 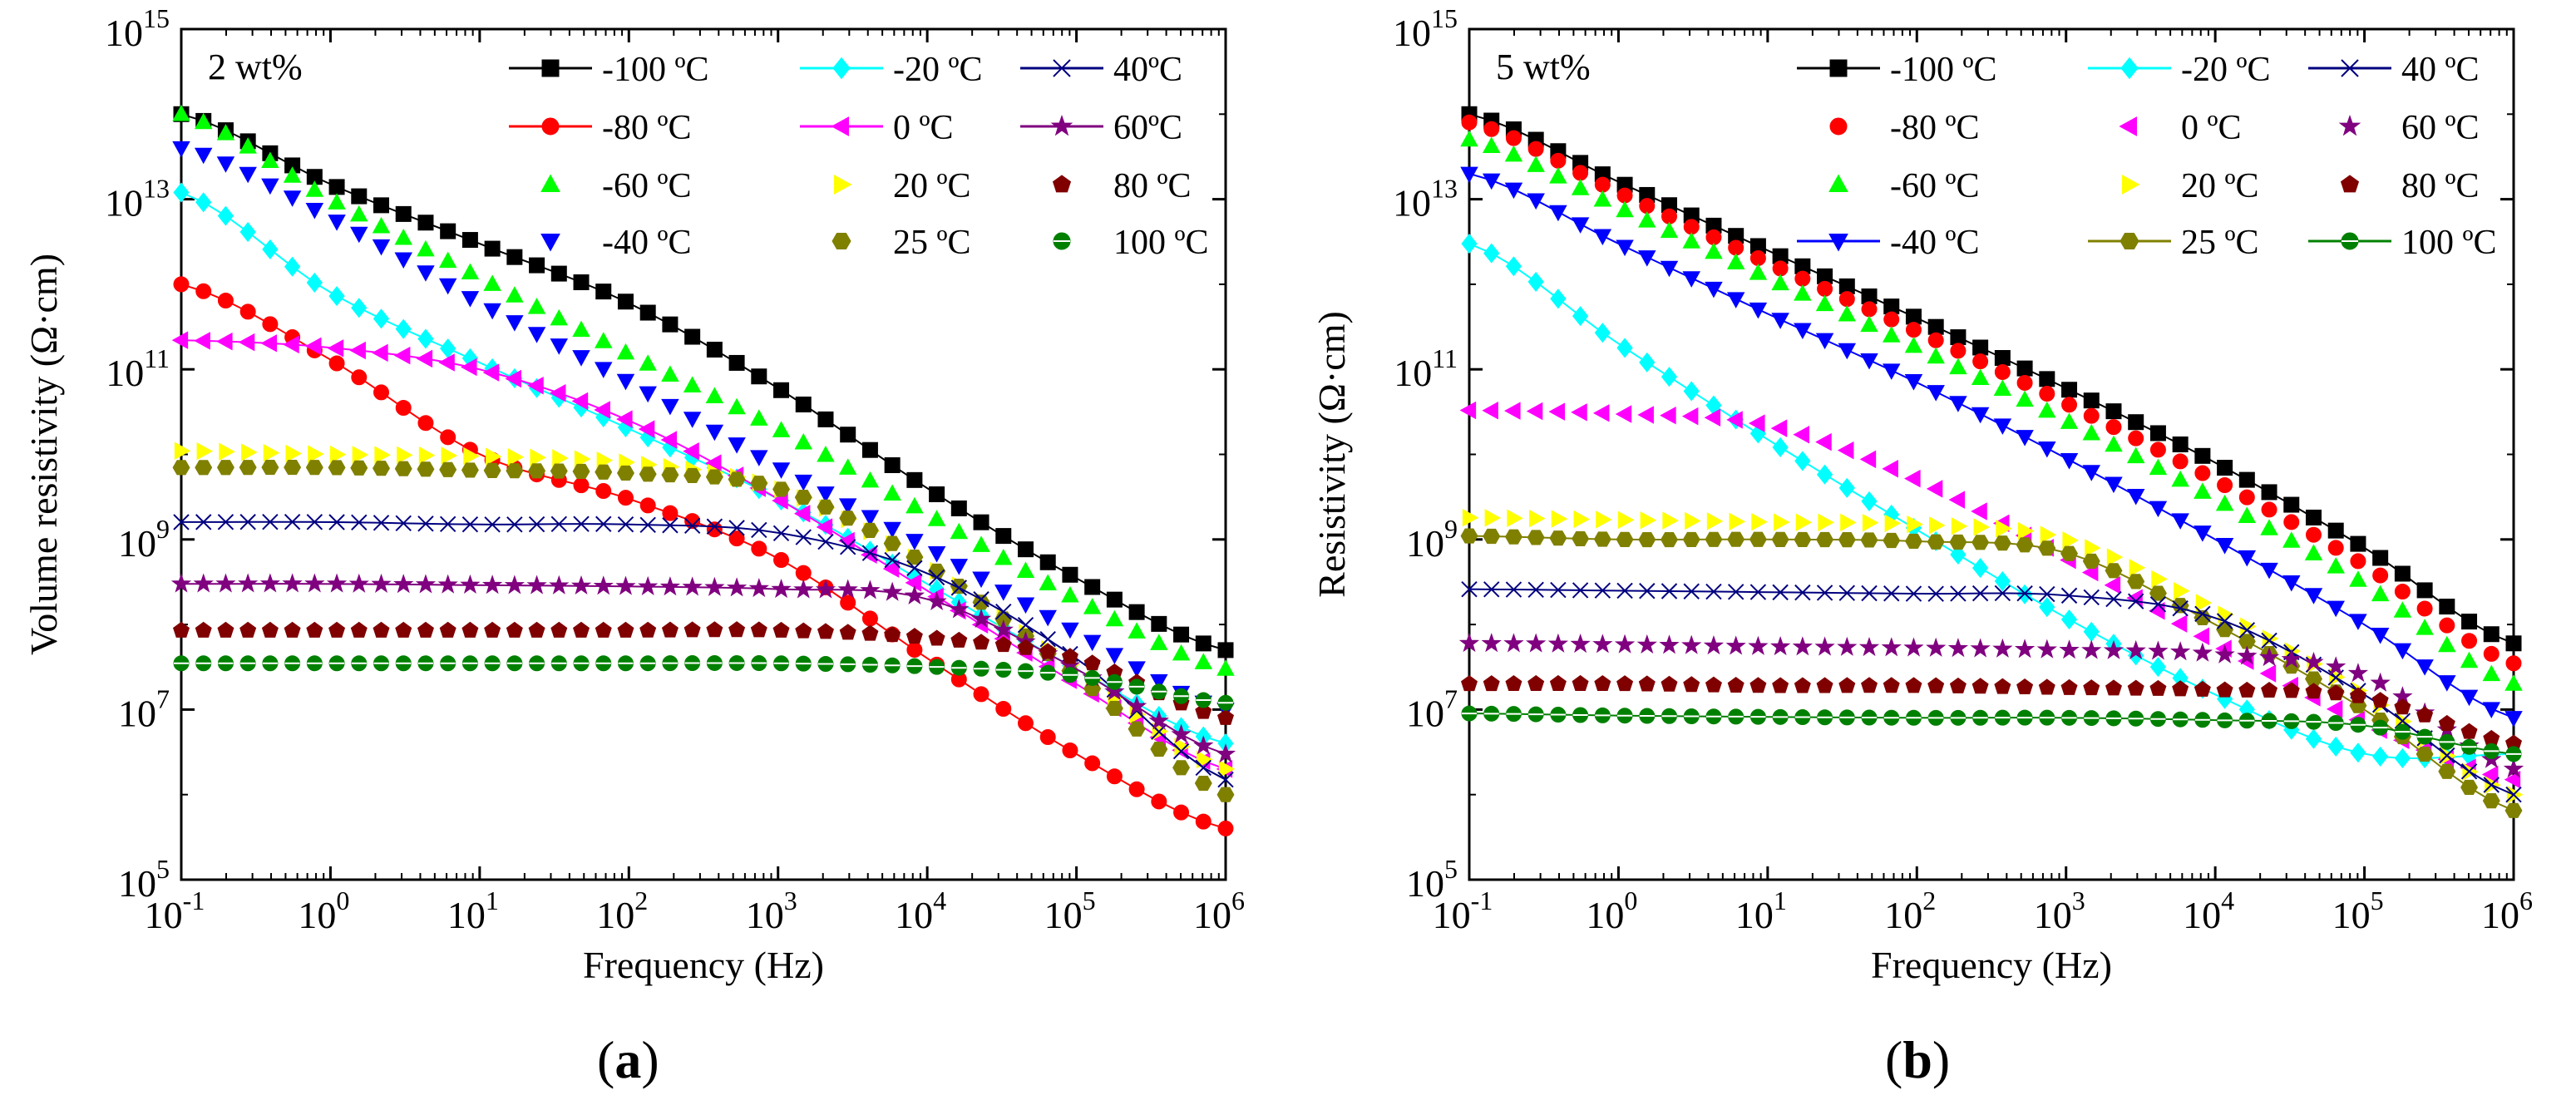 I want to click on chart-b-xtick-label: 103, so click(x=2059, y=910).